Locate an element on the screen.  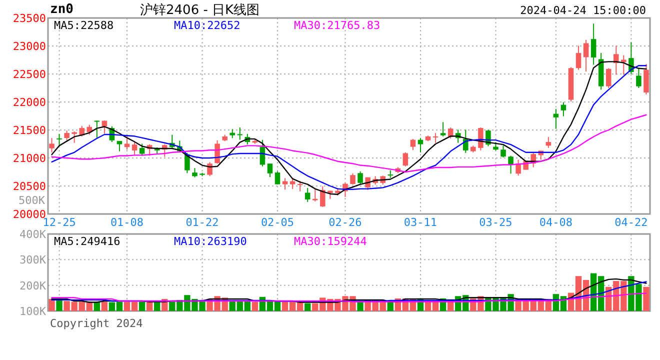
x-tick-label: 03-11 is located at coordinates (421, 222).